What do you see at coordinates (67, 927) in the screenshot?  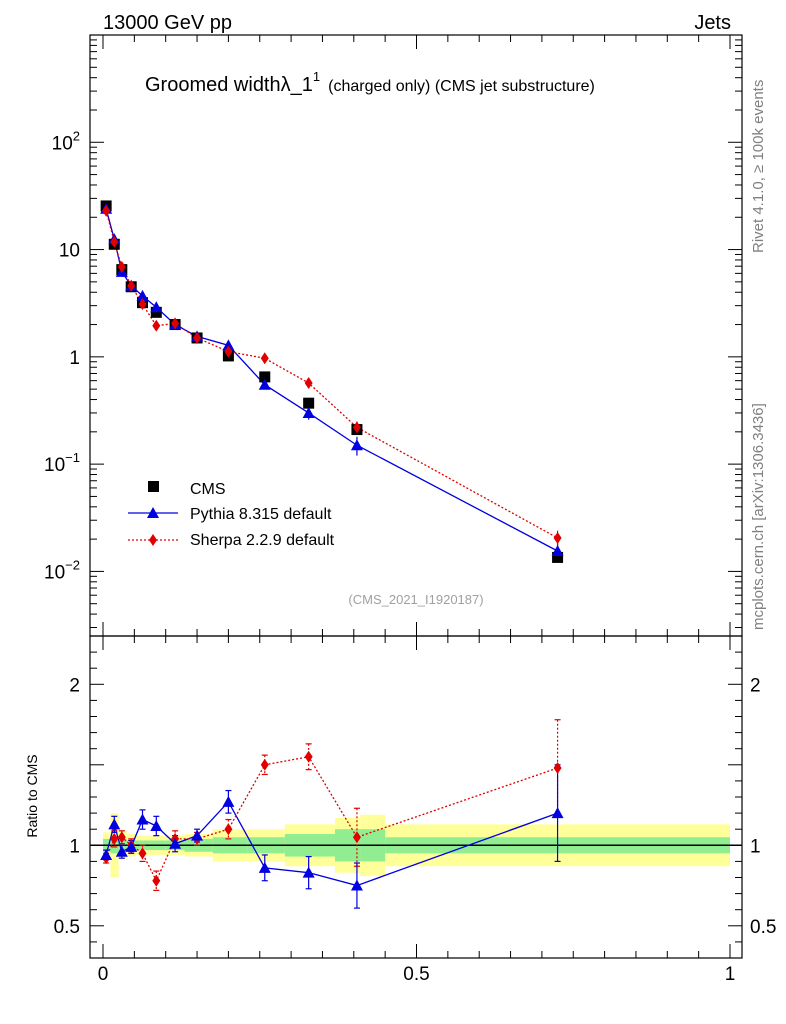 I see `ratio-y-tick-label-left: 0.5` at bounding box center [67, 927].